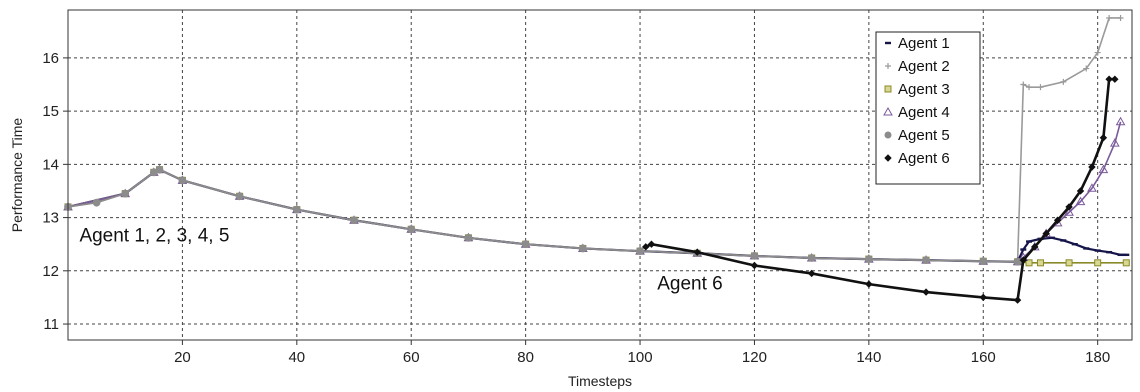  Describe the element at coordinates (51, 324) in the screenshot. I see `y-tick-label: 11` at that location.